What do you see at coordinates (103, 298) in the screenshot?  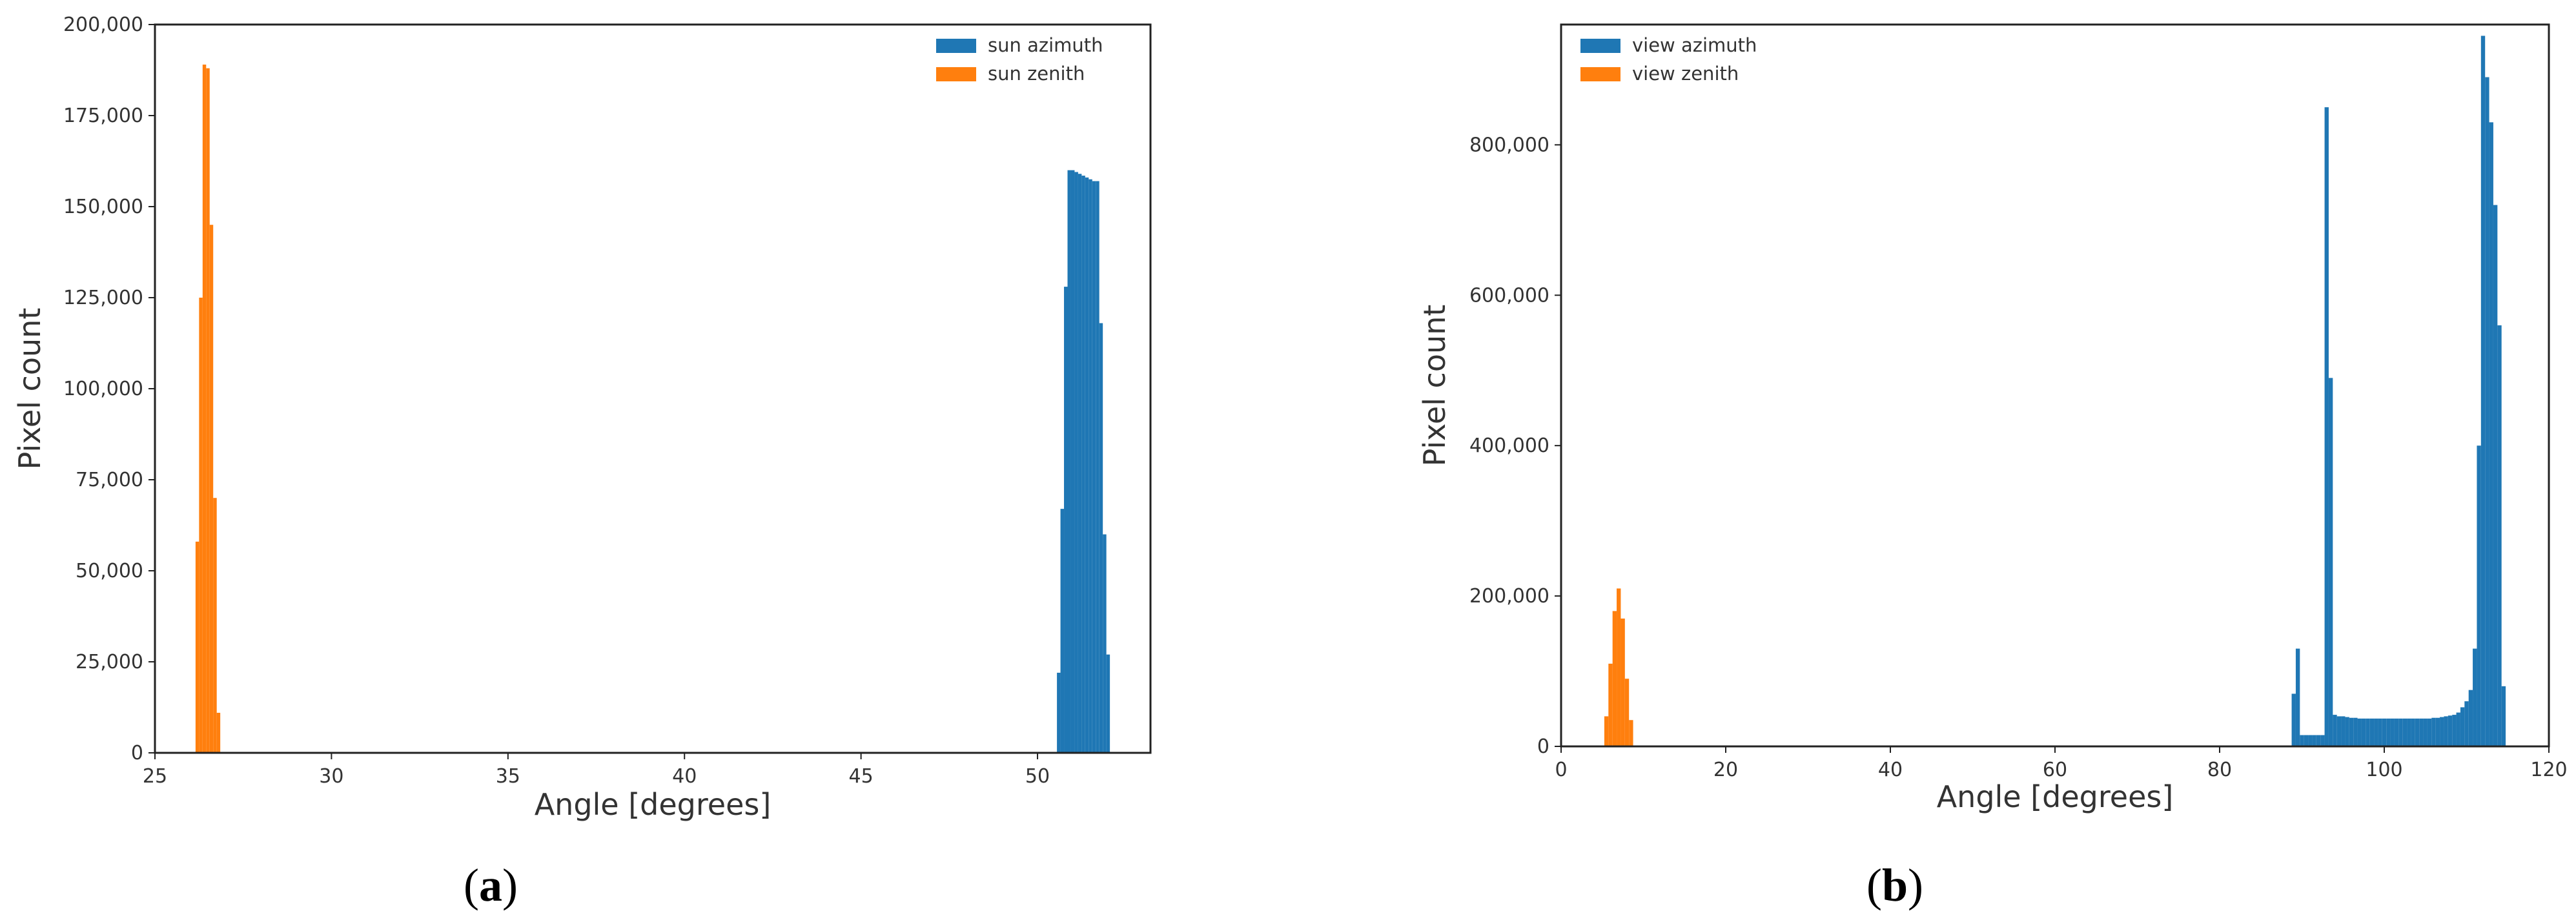 I see `y-tick-label: 125,000` at bounding box center [103, 298].